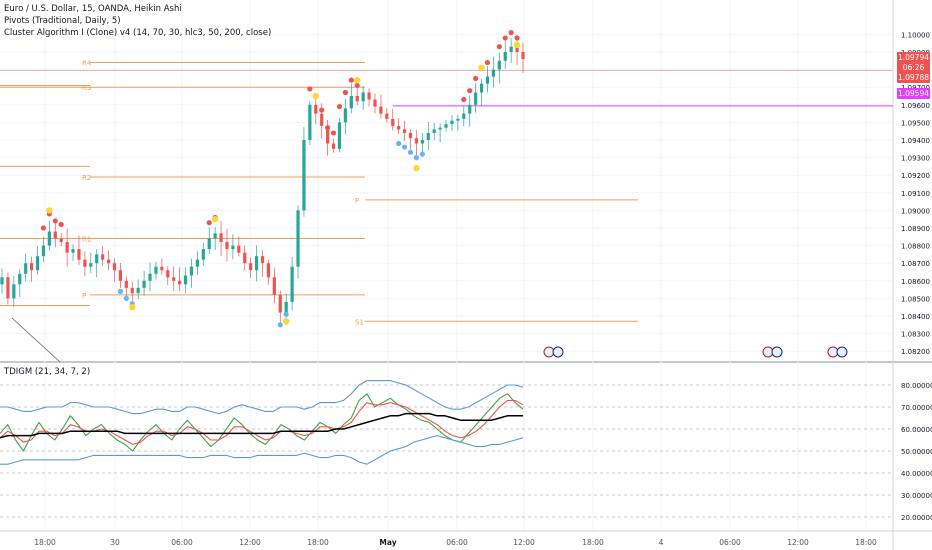 This screenshot has height=550, width=932. I want to click on price-tick-label: 1.08900, so click(915, 229).